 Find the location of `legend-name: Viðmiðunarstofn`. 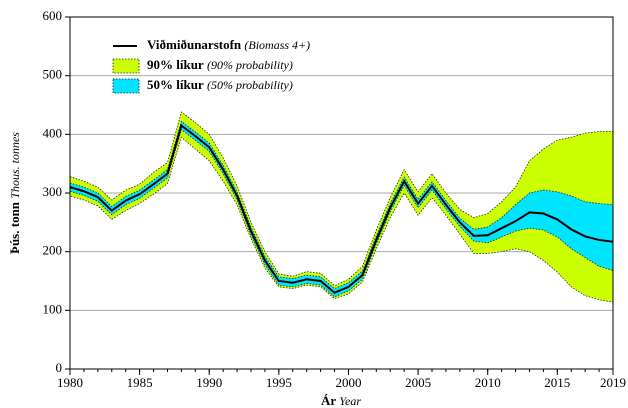

legend-name: Viðmiðunarstofn is located at coordinates (194, 44).